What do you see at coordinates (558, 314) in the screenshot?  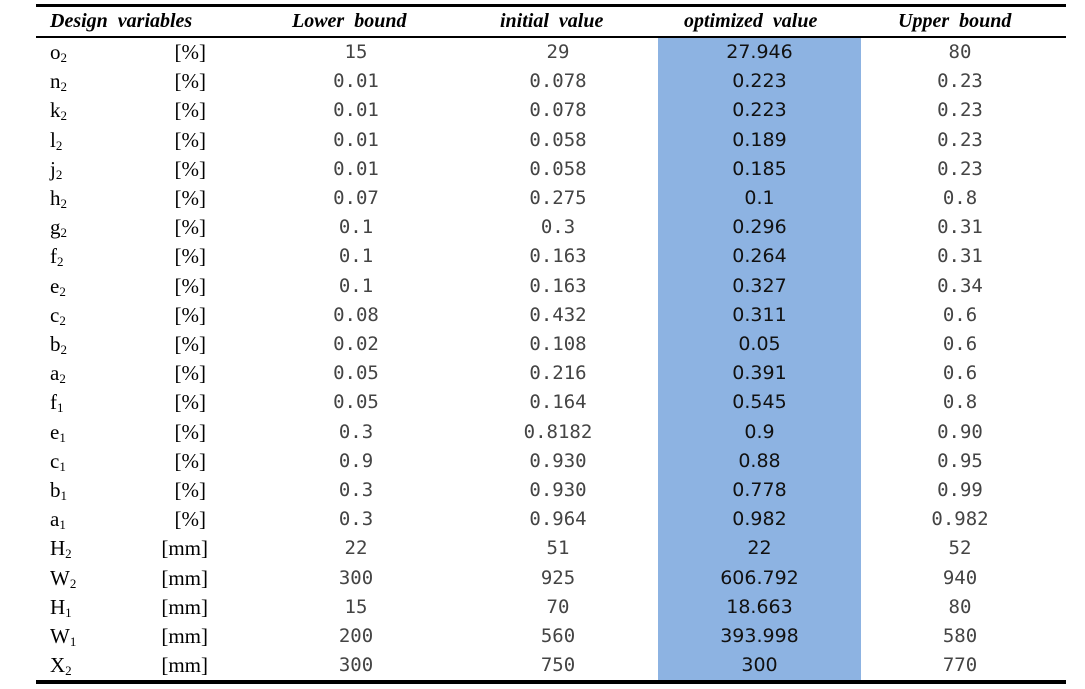 I see `initial-value-cell: 0.432` at bounding box center [558, 314].